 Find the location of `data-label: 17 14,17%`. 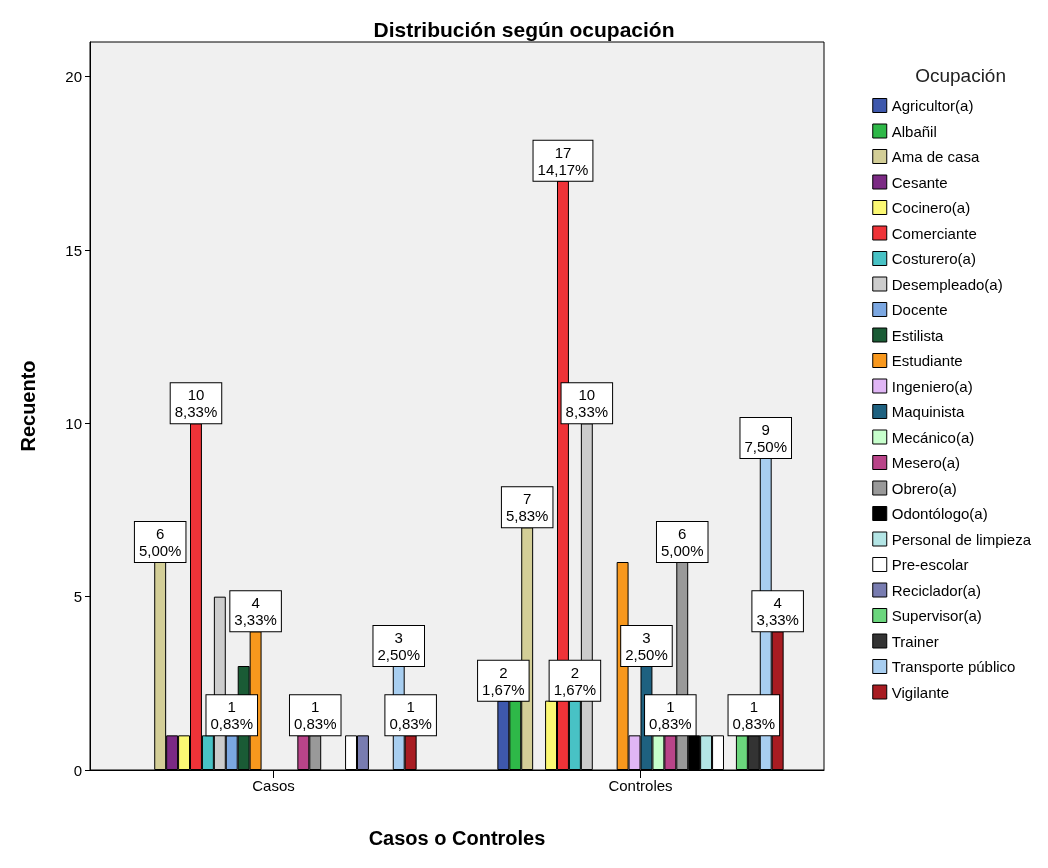

data-label: 17 14,17% is located at coordinates (563, 160).